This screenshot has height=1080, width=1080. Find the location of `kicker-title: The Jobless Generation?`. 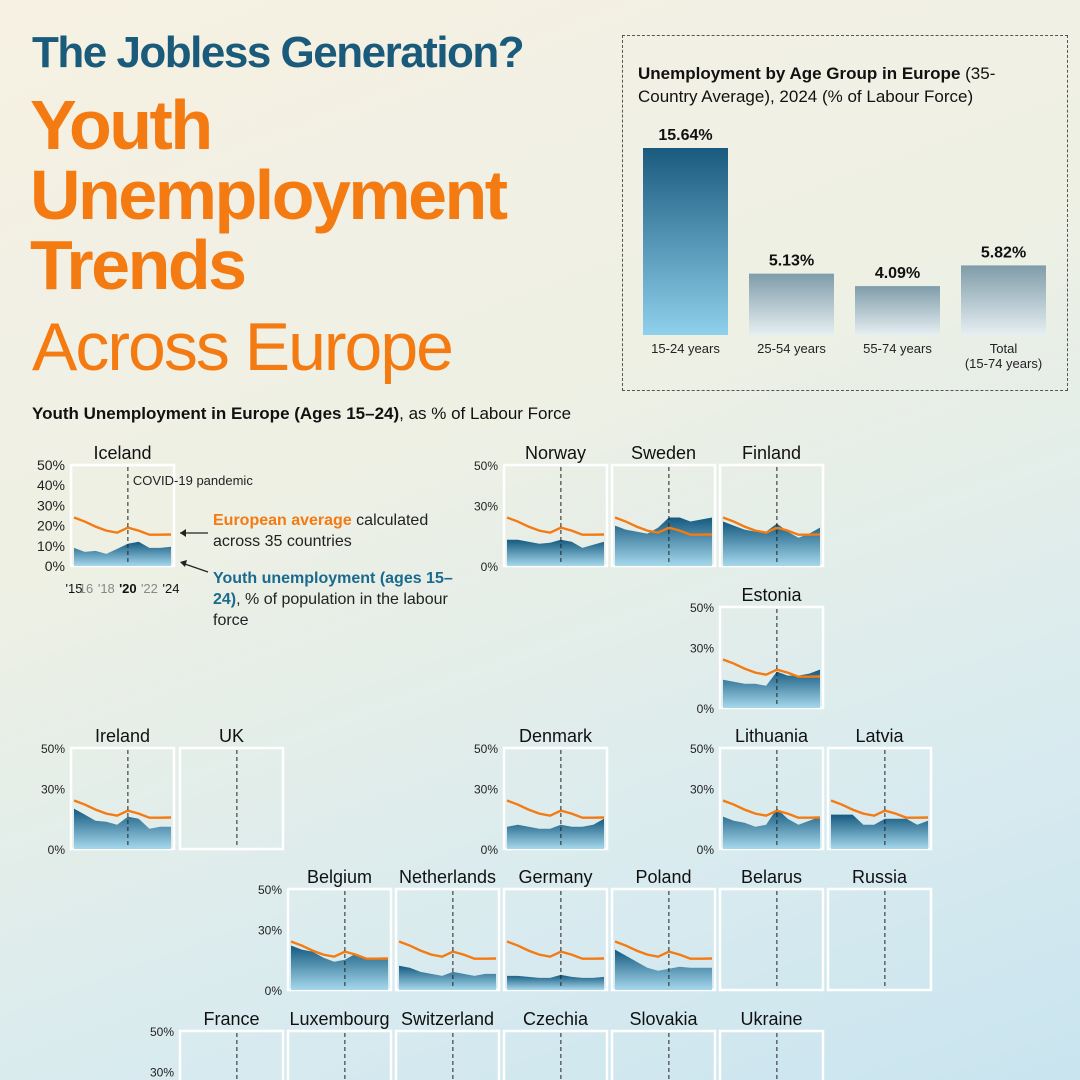

kicker-title: The Jobless Generation? is located at coordinates (278, 52).